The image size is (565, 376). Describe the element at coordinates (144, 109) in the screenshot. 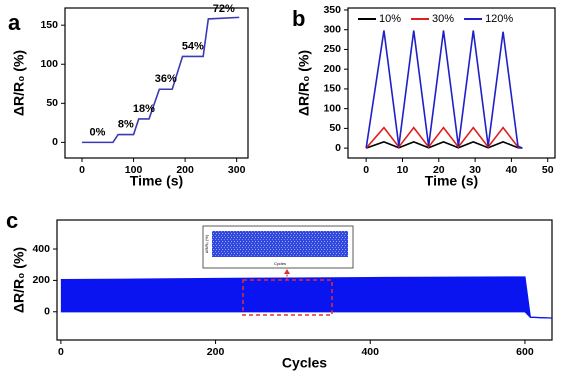

I see `annotation: 18%` at that location.